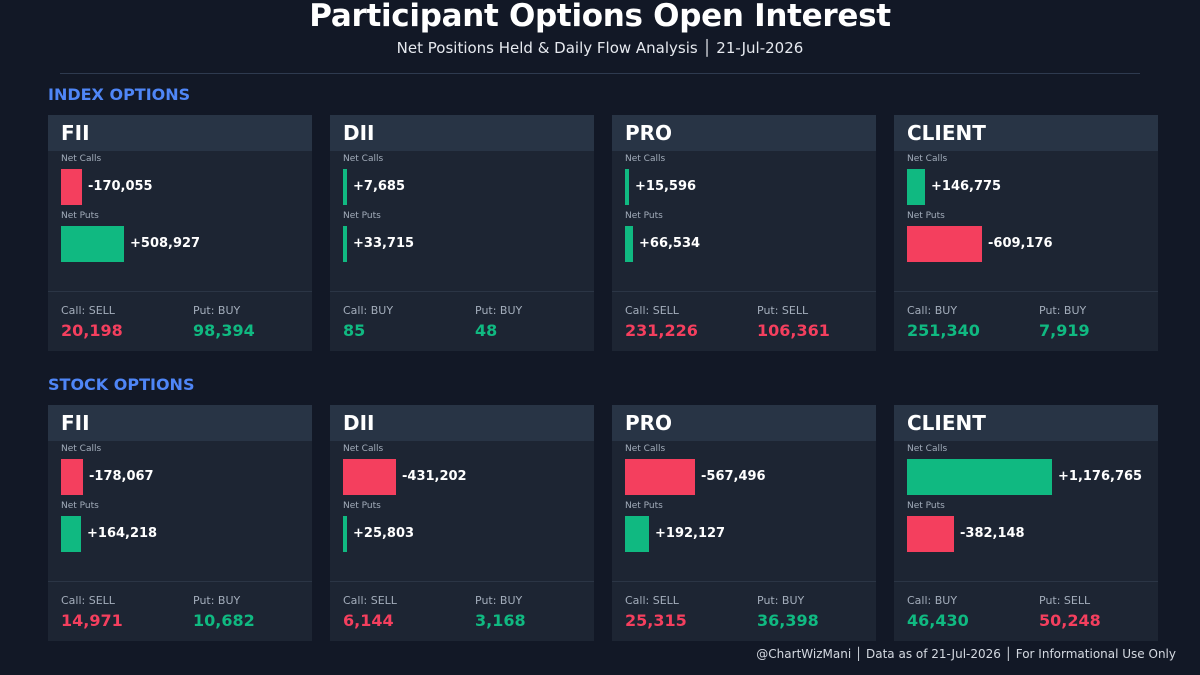 This screenshot has width=1200, height=675. I want to click on net-calls-value: -431,202, so click(434, 476).